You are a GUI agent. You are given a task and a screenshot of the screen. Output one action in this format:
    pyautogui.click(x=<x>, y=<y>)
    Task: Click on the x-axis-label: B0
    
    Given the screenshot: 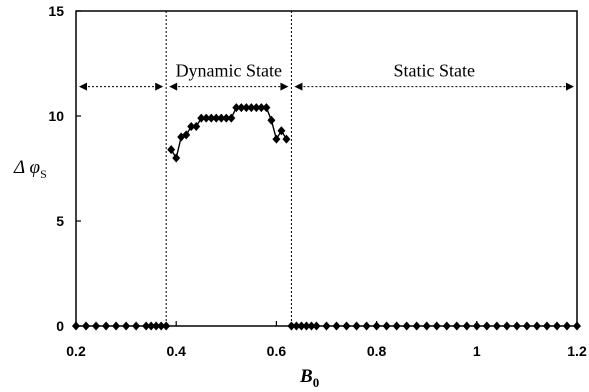 What is the action you would take?
    pyautogui.click(x=309, y=378)
    